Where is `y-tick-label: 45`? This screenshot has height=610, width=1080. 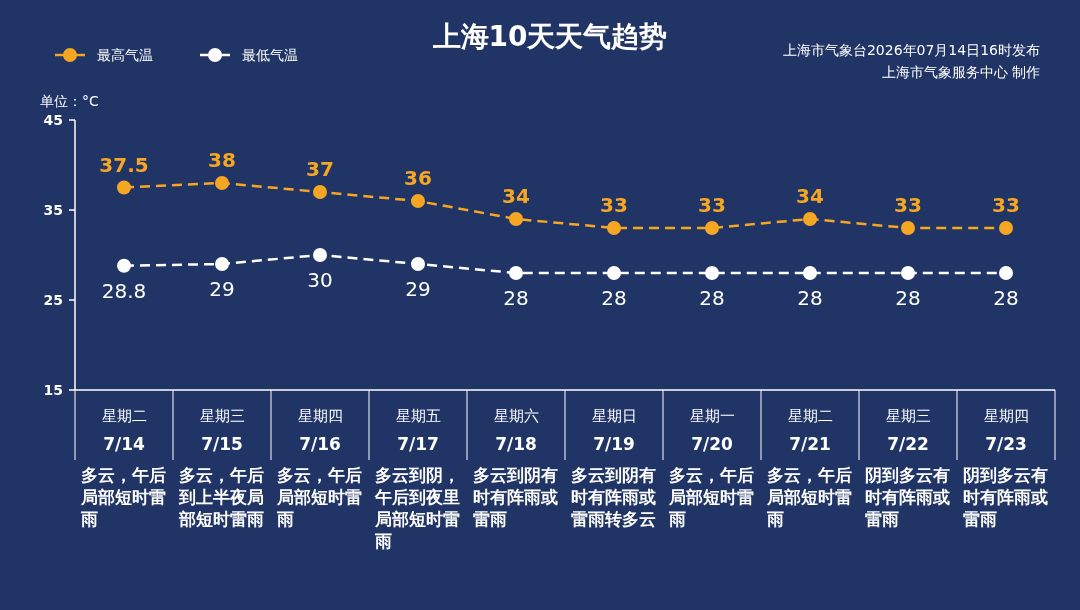 y-tick-label: 45 is located at coordinates (53, 120).